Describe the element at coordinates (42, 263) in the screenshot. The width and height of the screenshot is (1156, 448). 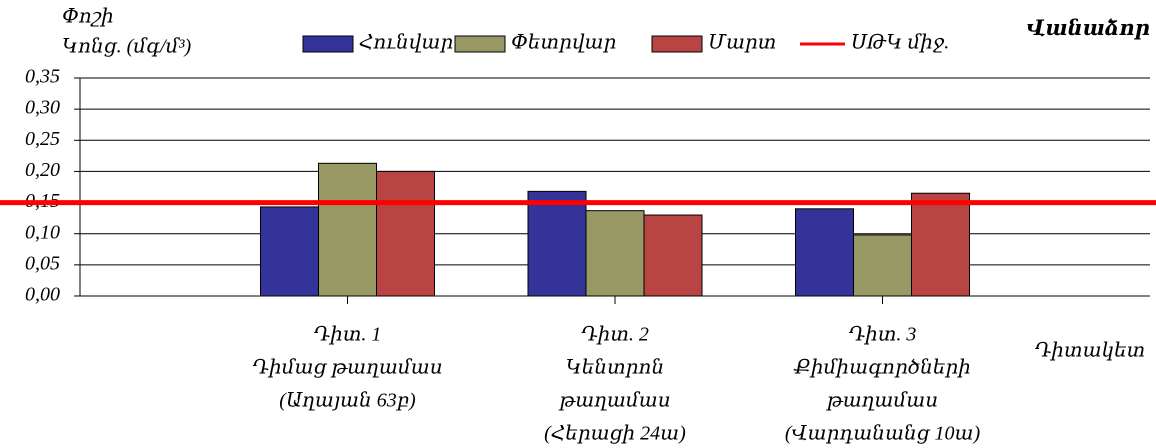
I see `y-tick-label: 0,05` at that location.